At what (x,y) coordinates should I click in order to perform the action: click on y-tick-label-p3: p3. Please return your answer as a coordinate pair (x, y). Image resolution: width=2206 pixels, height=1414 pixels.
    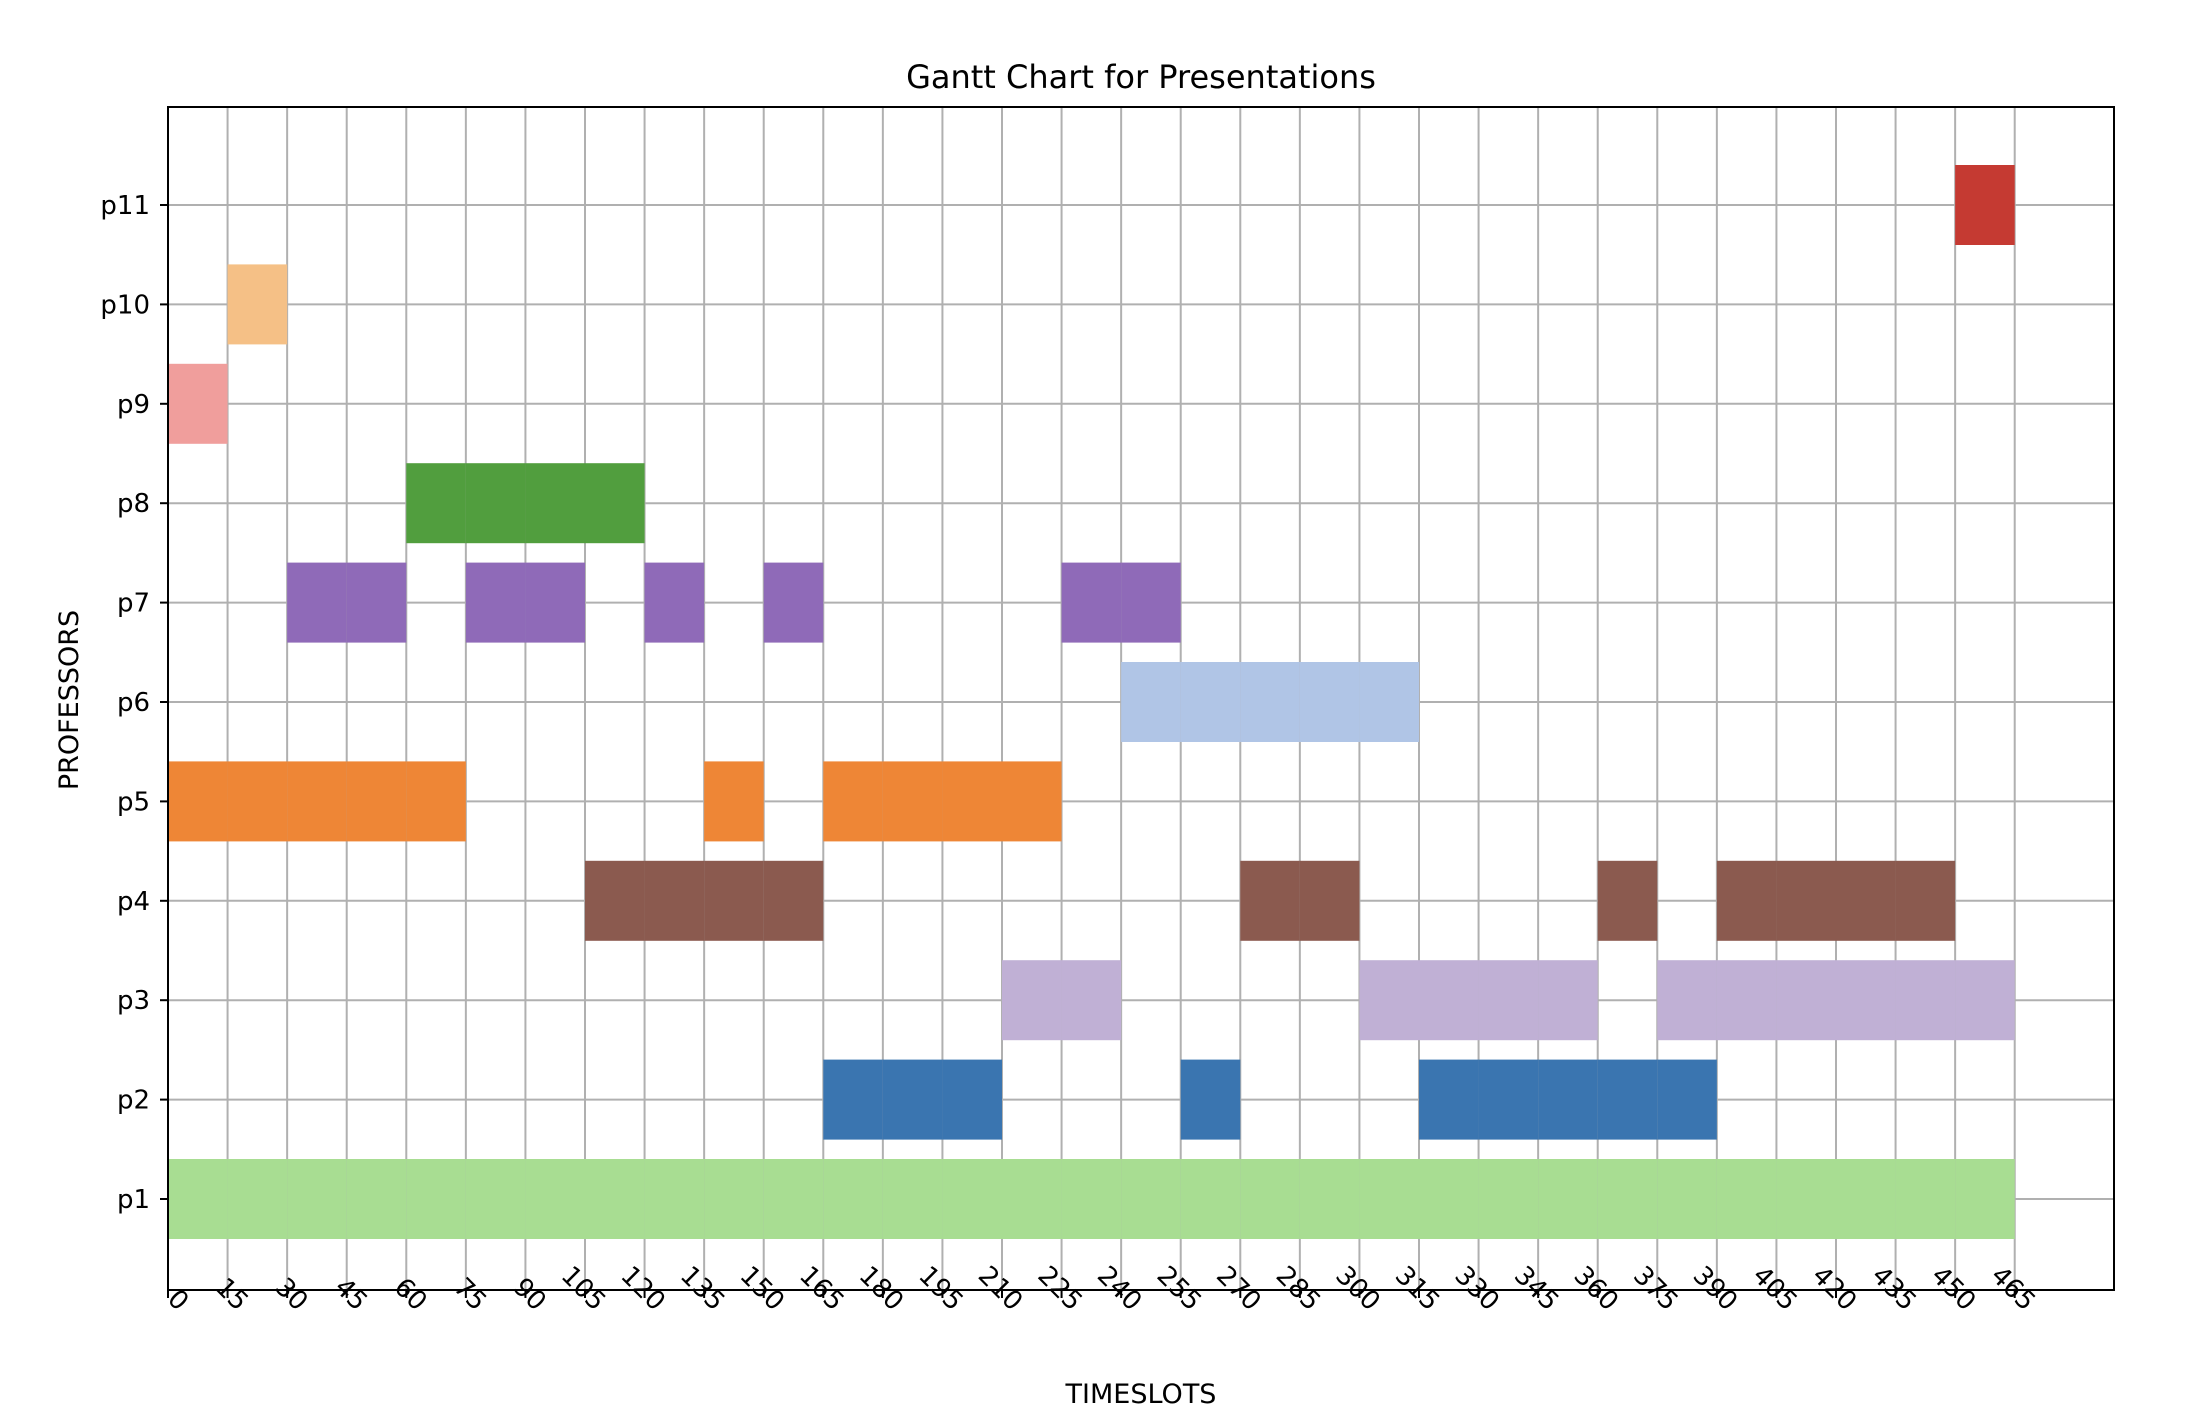
    Looking at the image, I should click on (133, 1001).